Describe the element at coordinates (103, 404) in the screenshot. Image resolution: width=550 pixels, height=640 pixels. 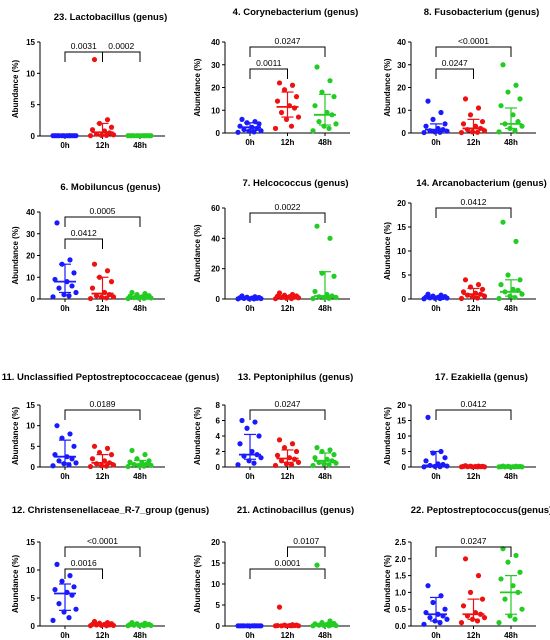
I see `significance-p-value: 0.0189` at that location.